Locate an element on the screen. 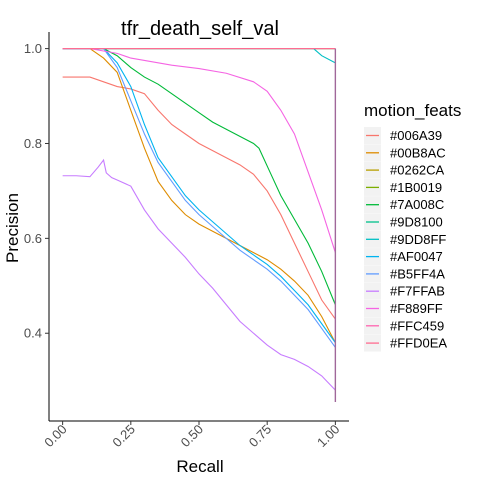 The image size is (480, 480). y-tick-label-1: 0.6 is located at coordinates (33, 238).